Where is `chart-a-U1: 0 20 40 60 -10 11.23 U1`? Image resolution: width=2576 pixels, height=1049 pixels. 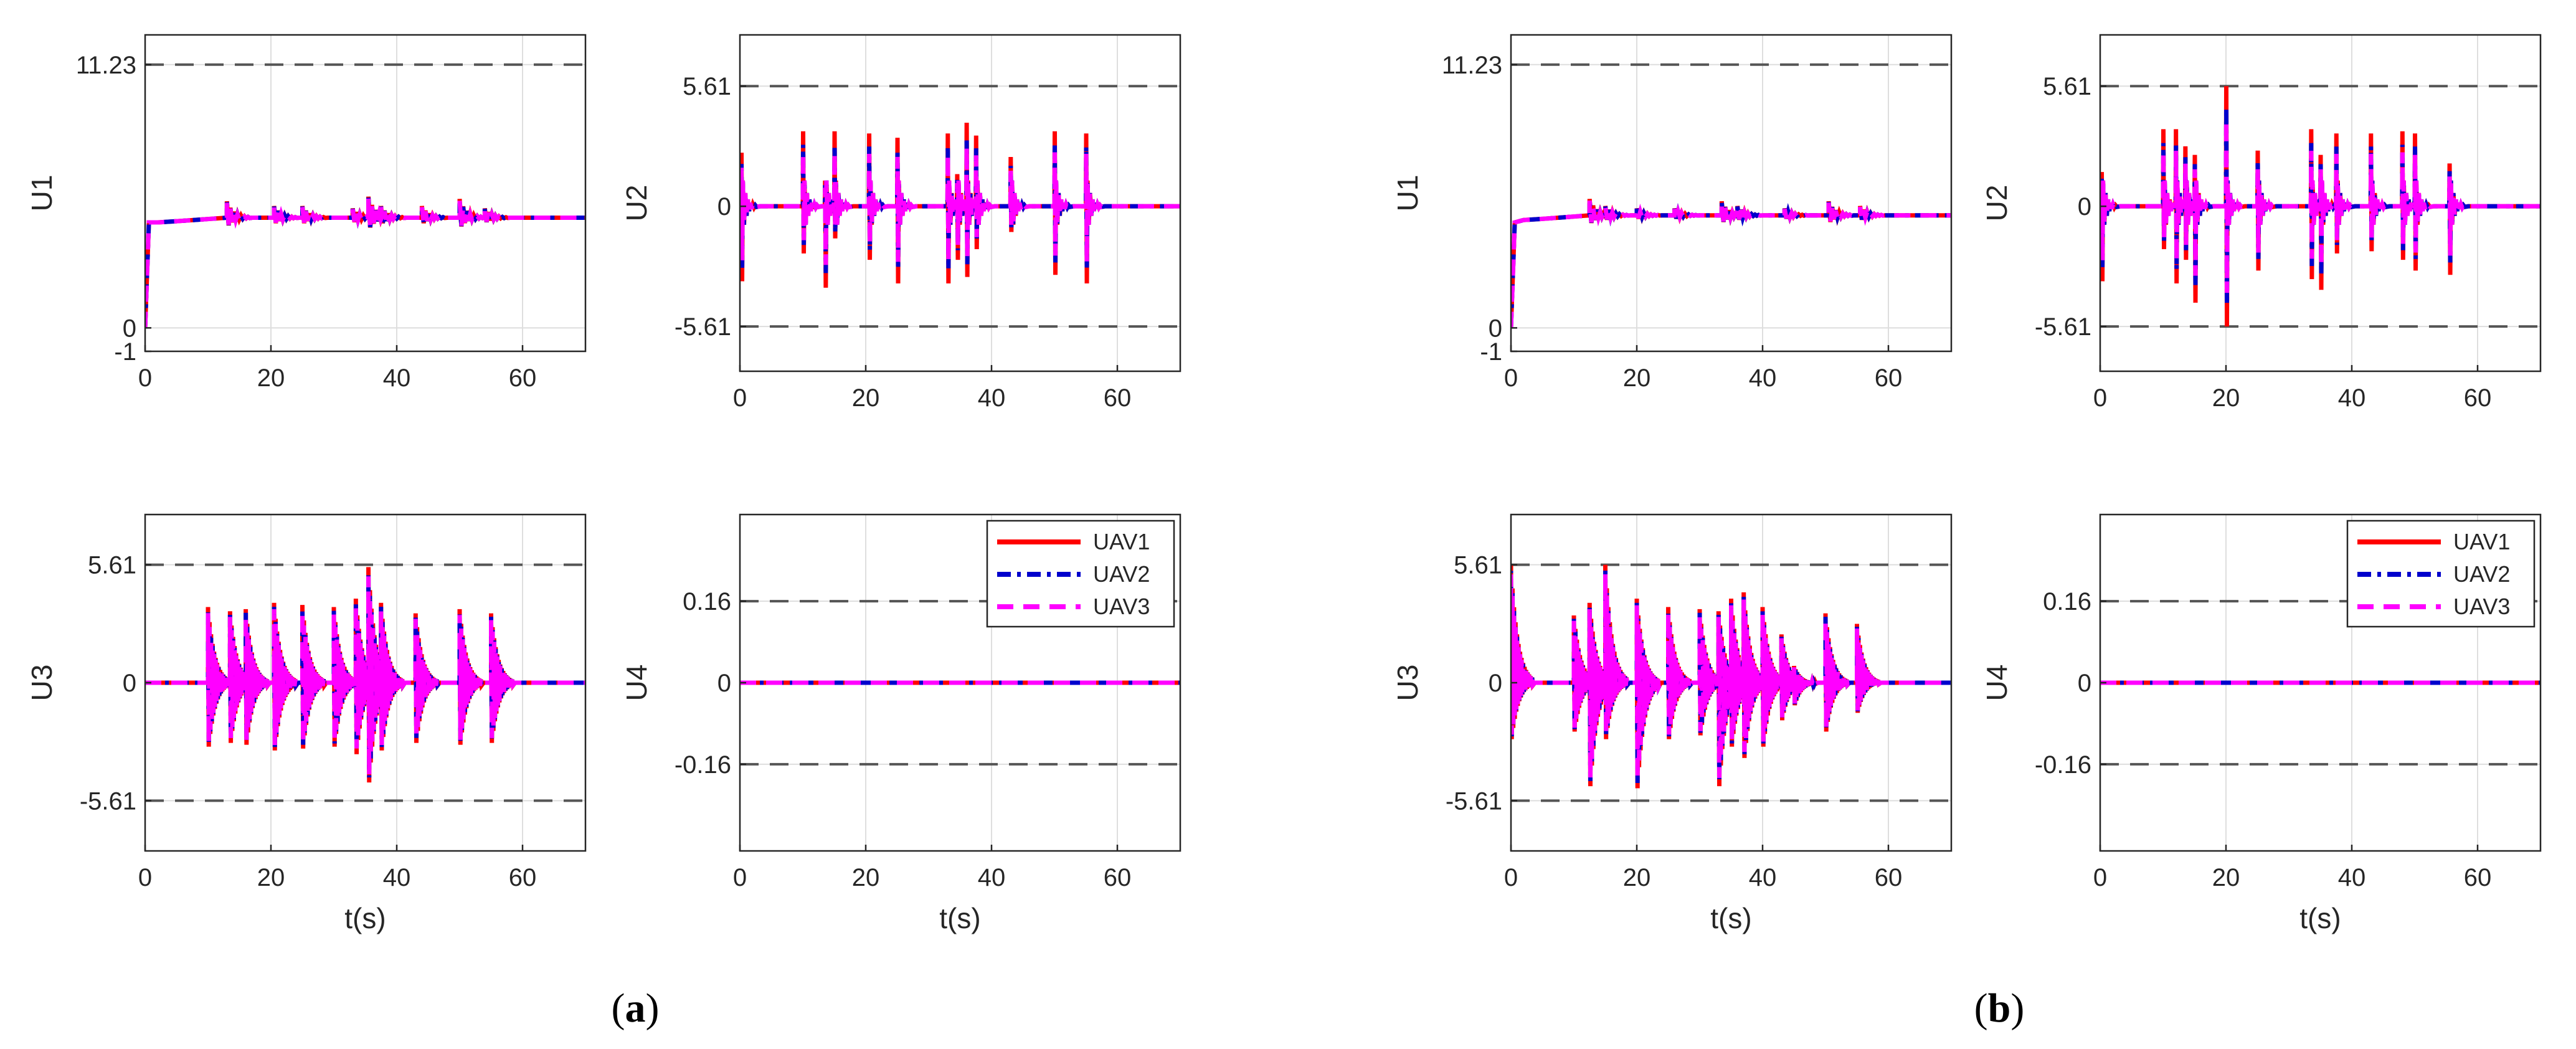
chart-a-U1: 0 20 40 60 -10 11.23 U1 is located at coordinates (307, 213).